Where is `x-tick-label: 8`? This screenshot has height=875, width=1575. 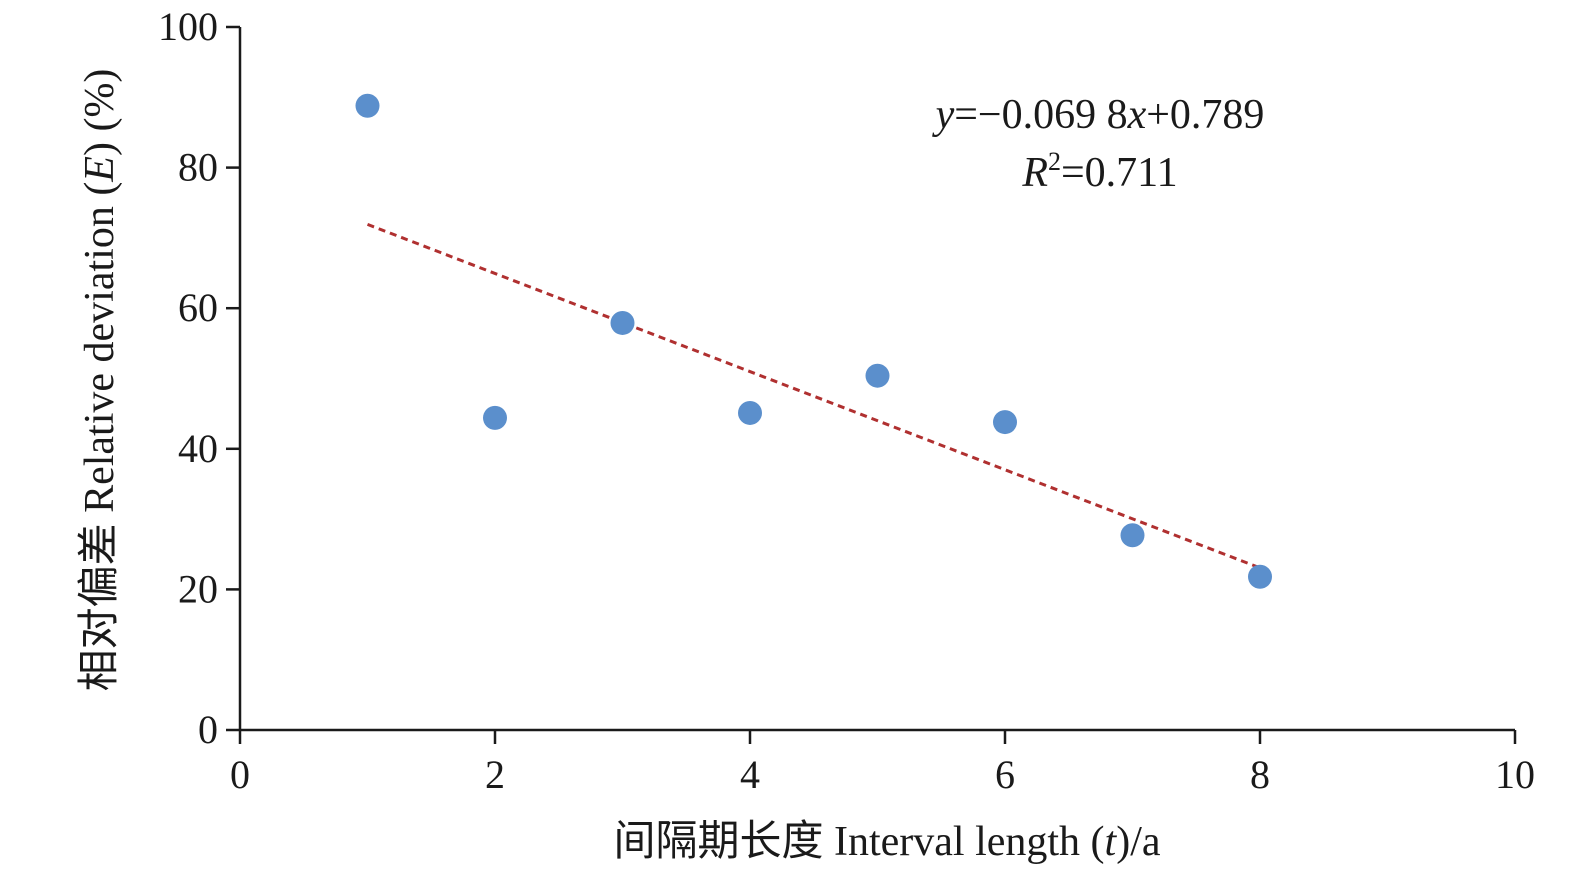
x-tick-label: 8 is located at coordinates (1260, 774).